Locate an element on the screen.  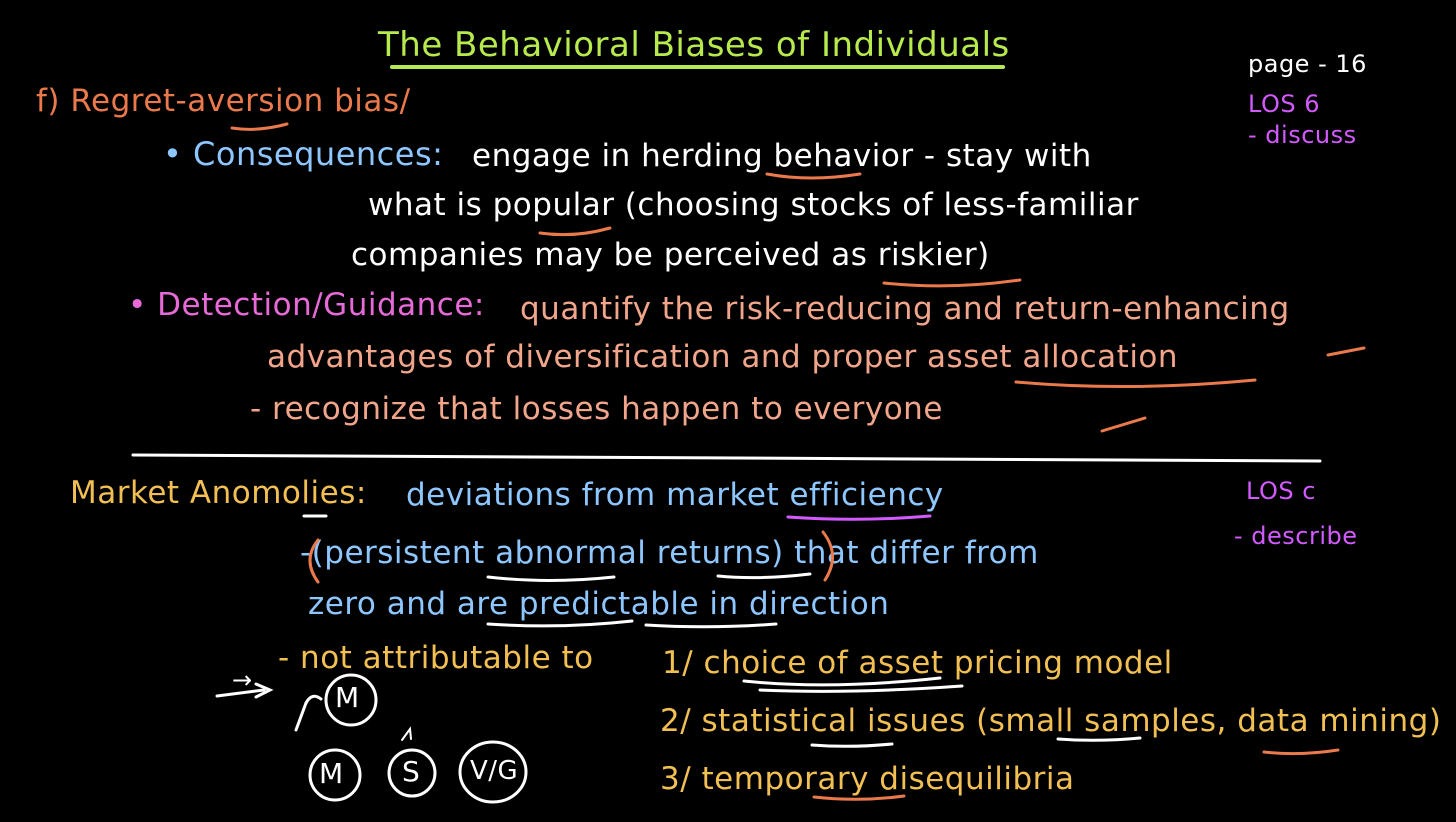
reason-1: 1/ choice of asset pricing model is located at coordinates (917, 663).